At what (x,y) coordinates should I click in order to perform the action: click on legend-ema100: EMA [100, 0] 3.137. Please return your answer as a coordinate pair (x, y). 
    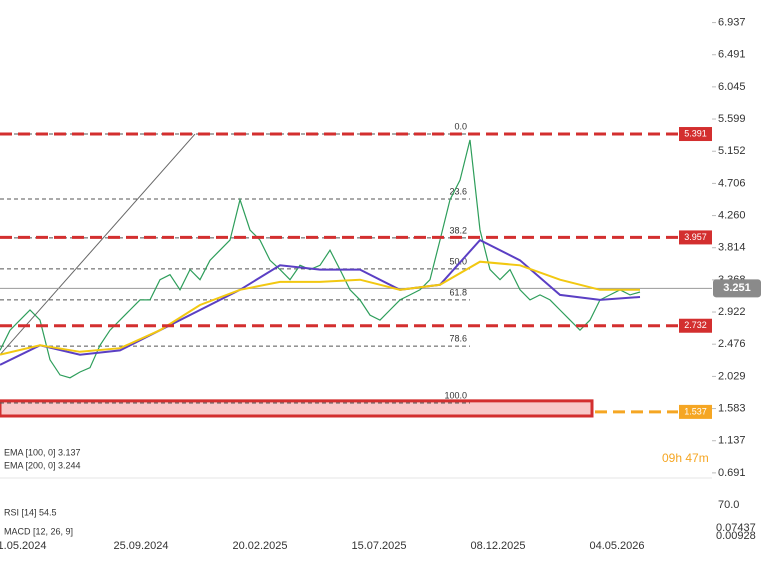
    Looking at the image, I should click on (42, 452).